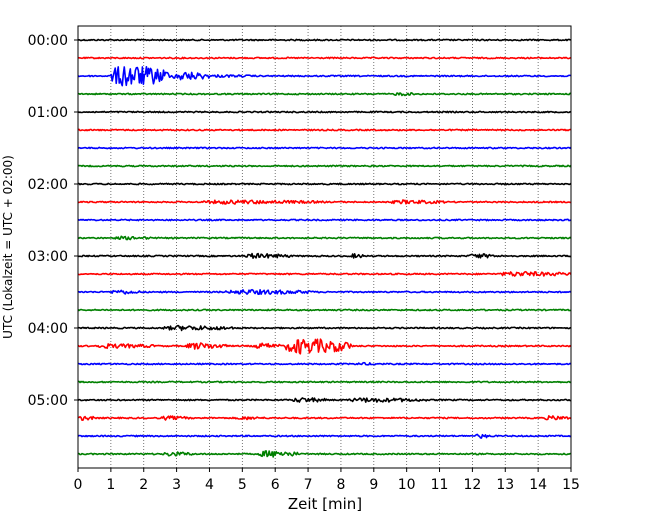  I want to click on x-tick-label-7: 7, so click(308, 485).